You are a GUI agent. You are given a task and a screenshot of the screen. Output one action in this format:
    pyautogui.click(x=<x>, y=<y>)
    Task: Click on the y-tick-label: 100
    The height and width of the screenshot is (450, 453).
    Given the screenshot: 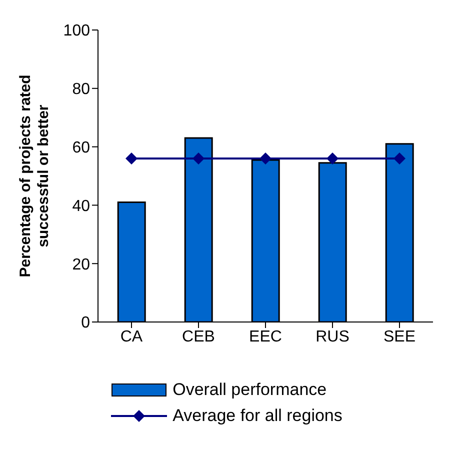 What is the action you would take?
    pyautogui.click(x=76, y=31)
    